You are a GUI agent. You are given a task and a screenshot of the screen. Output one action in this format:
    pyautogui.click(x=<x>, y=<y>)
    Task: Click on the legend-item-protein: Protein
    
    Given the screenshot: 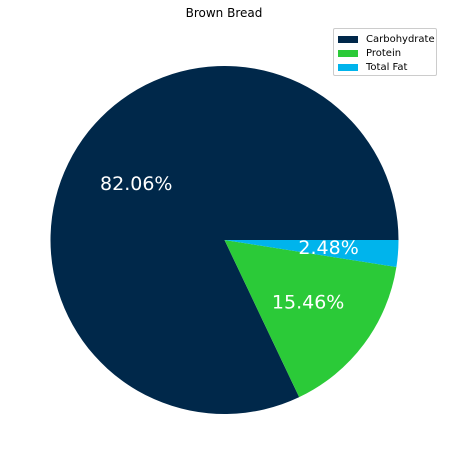 What is the action you would take?
    pyautogui.click(x=369, y=53)
    